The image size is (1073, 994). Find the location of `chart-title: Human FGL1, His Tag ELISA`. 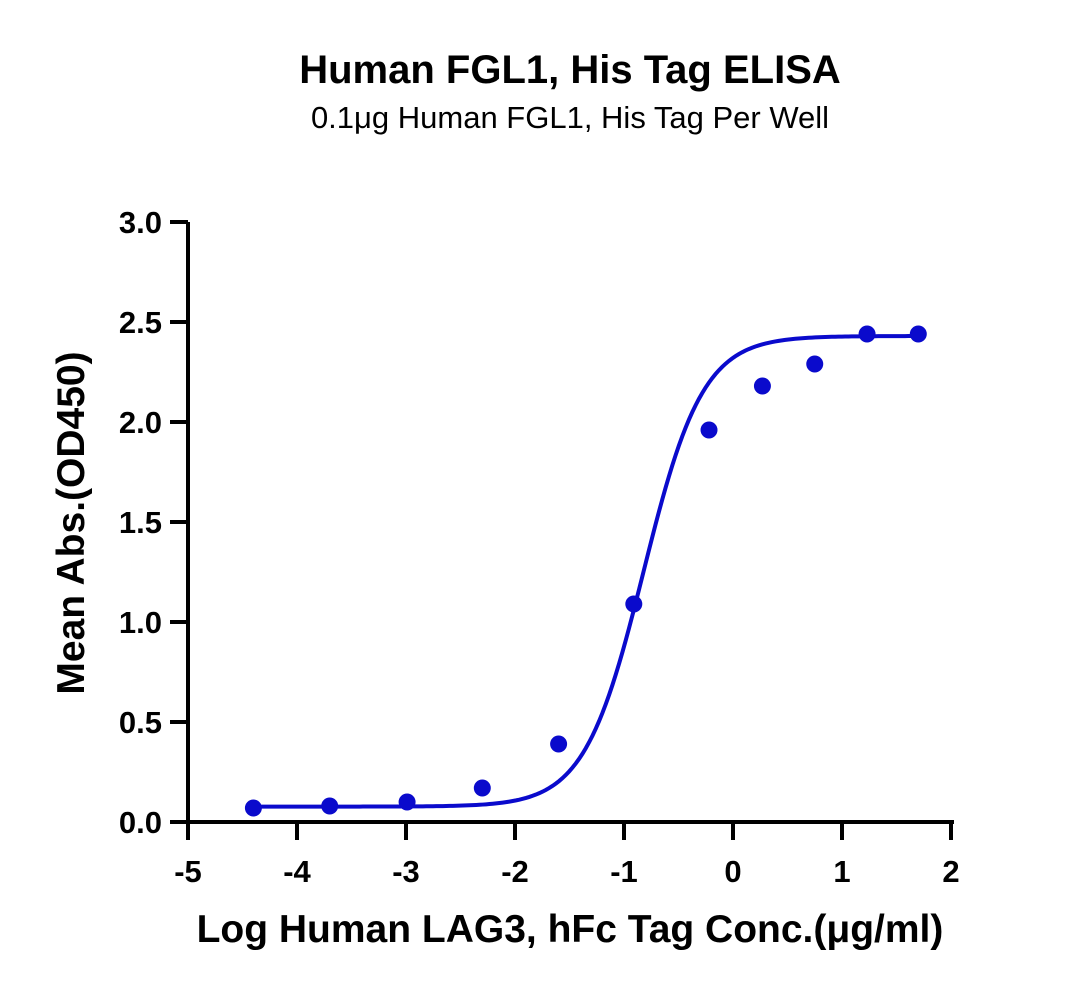

chart-title: Human FGL1, His Tag ELISA is located at coordinates (570, 70).